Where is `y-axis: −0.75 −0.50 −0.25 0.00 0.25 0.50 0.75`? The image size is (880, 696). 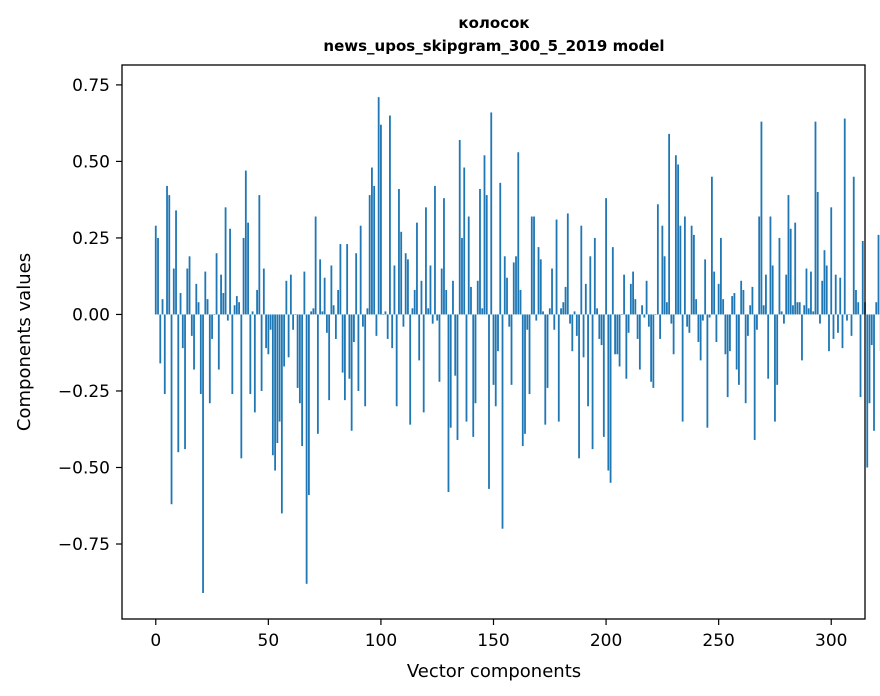 y-axis: −0.75 −0.50 −0.25 0.00 0.25 0.50 0.75 is located at coordinates (90, 315).